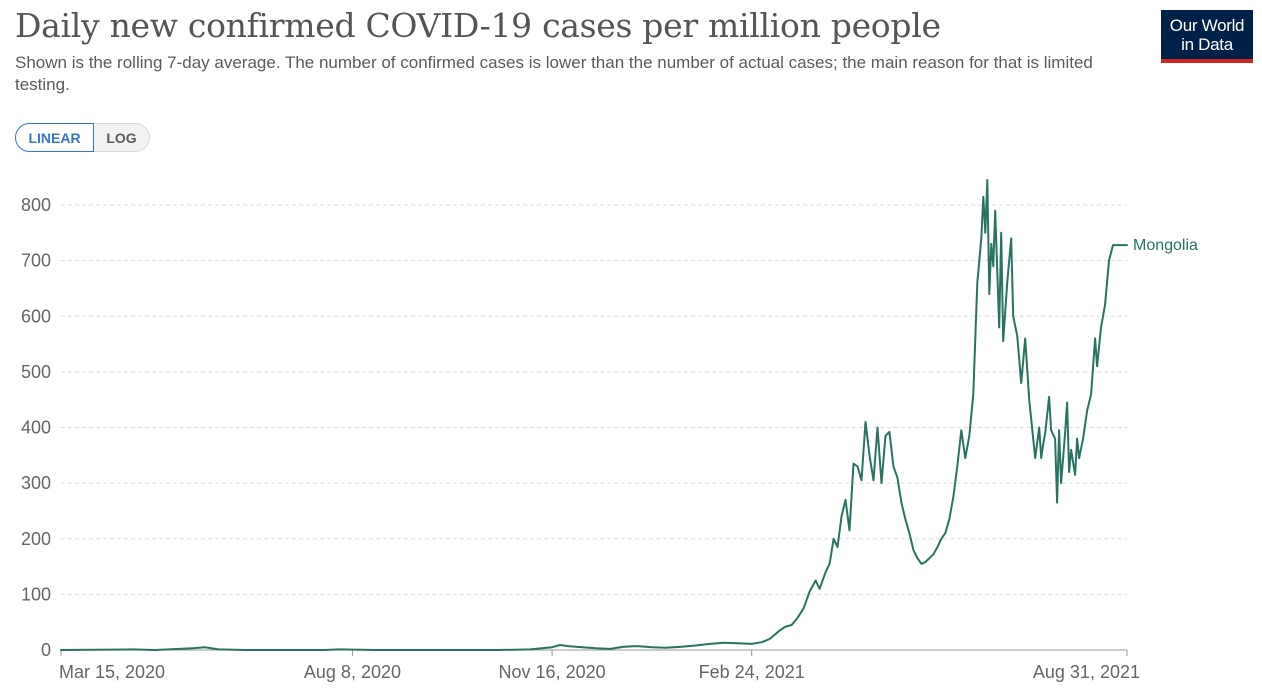 The height and width of the screenshot is (695, 1262). I want to click on scale-toggle: LINEAR LOG, so click(82, 137).